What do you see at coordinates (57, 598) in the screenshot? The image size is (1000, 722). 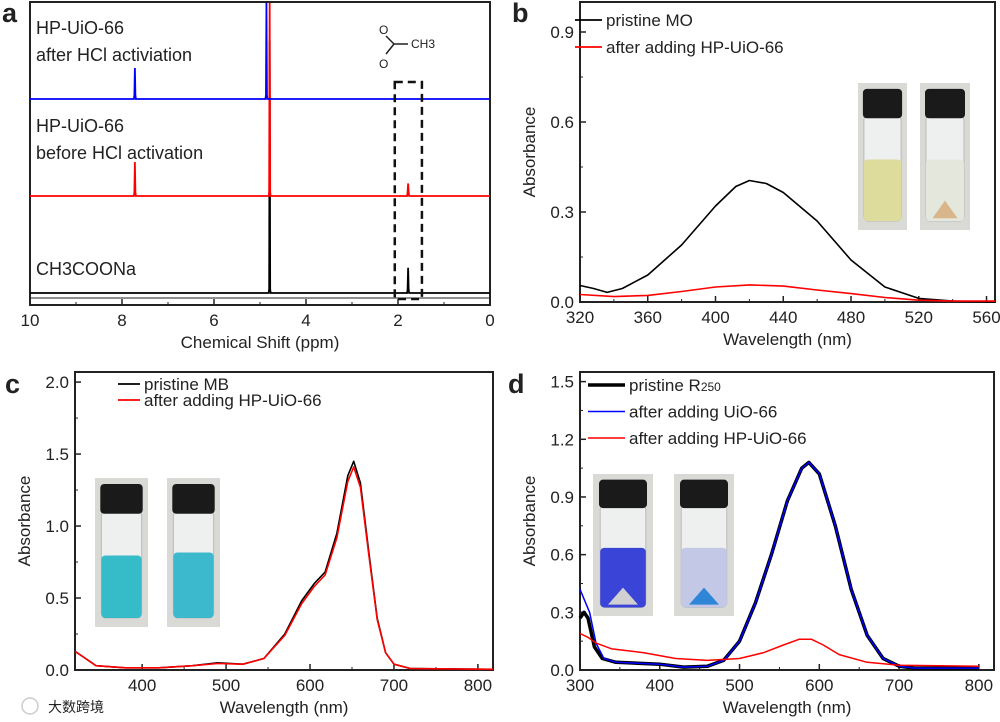 I see `y-tick-label: 0.5` at bounding box center [57, 598].